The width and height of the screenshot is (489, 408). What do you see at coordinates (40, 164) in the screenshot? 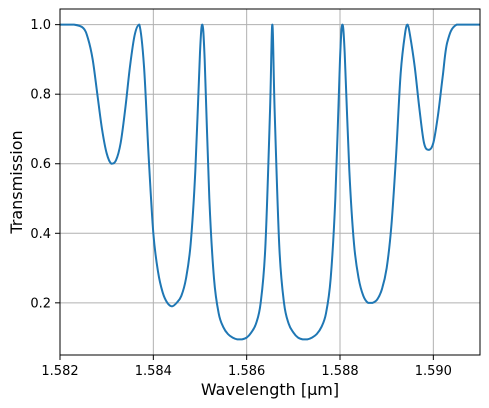
I see `y-tick-label: 0.6` at bounding box center [40, 164].